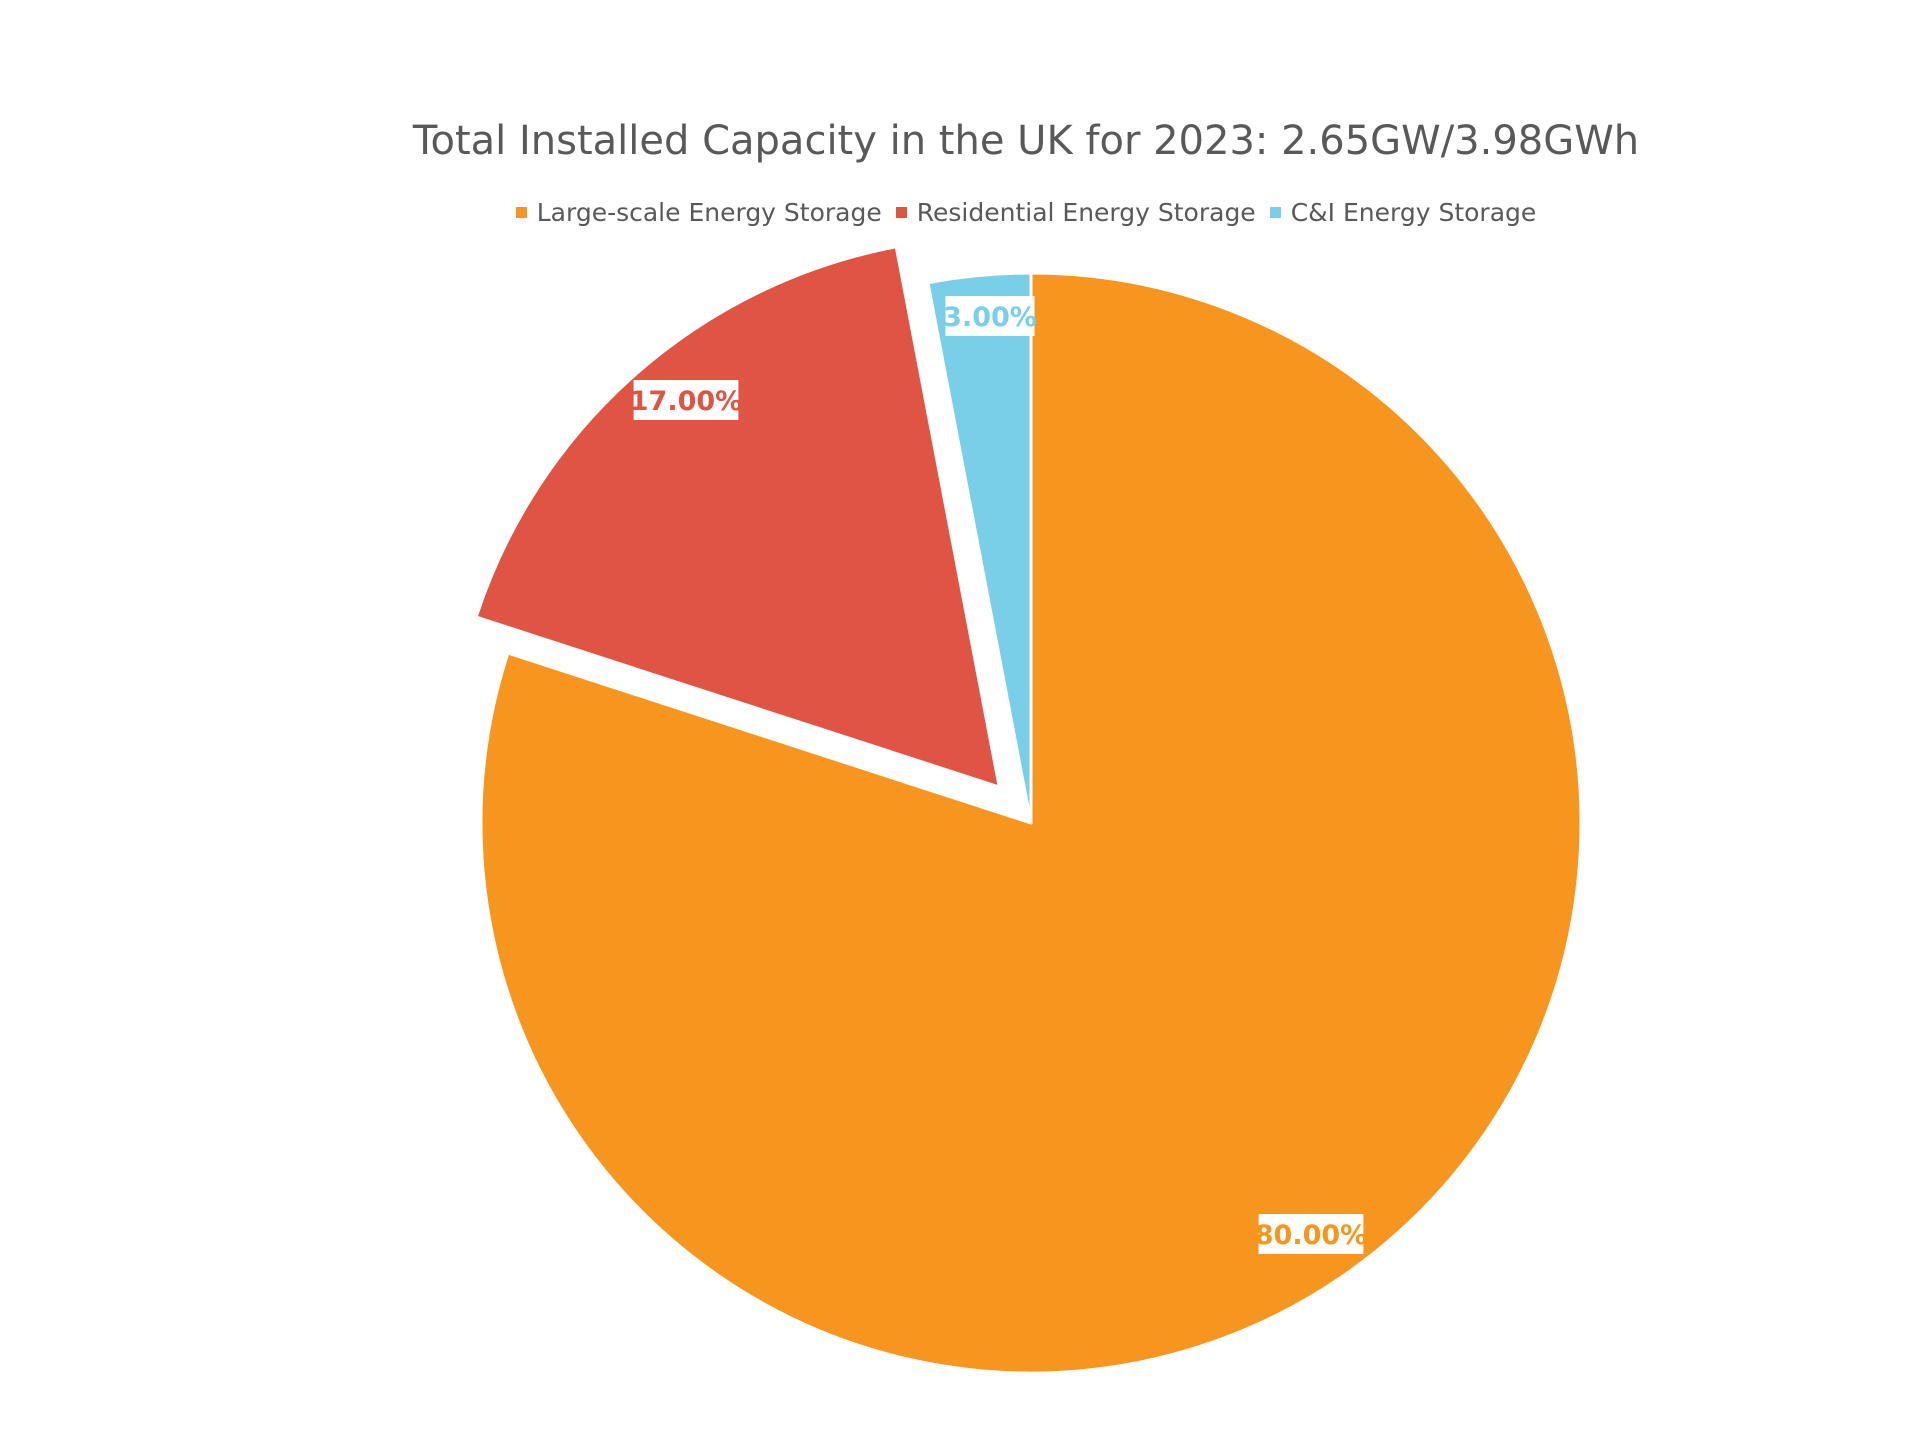  I want to click on legend-item-ci: C&I Energy Storage, so click(1403, 212).